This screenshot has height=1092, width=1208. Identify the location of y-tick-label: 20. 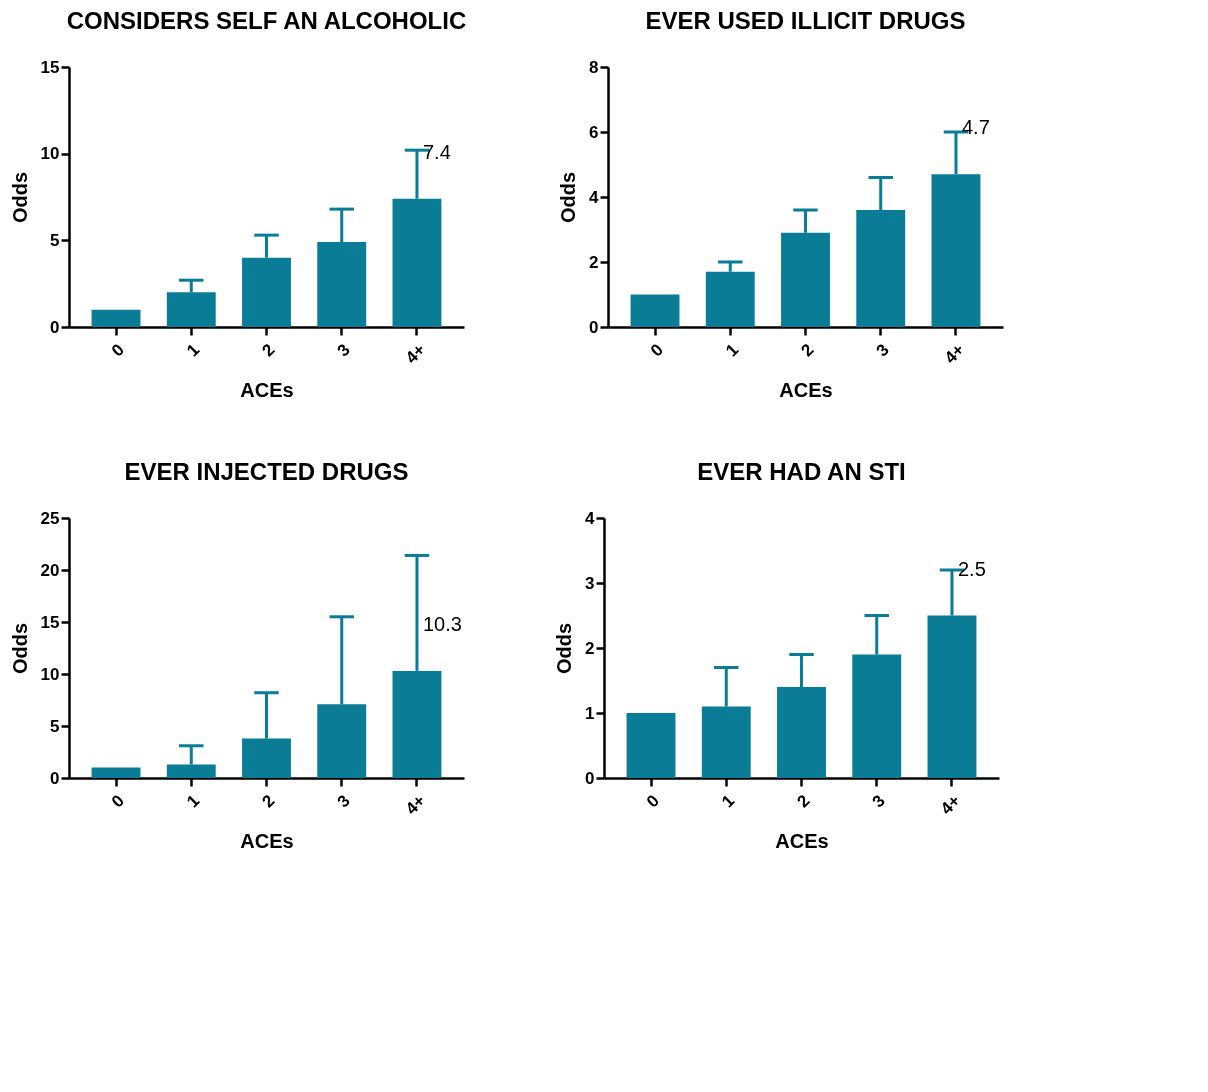
(50, 570).